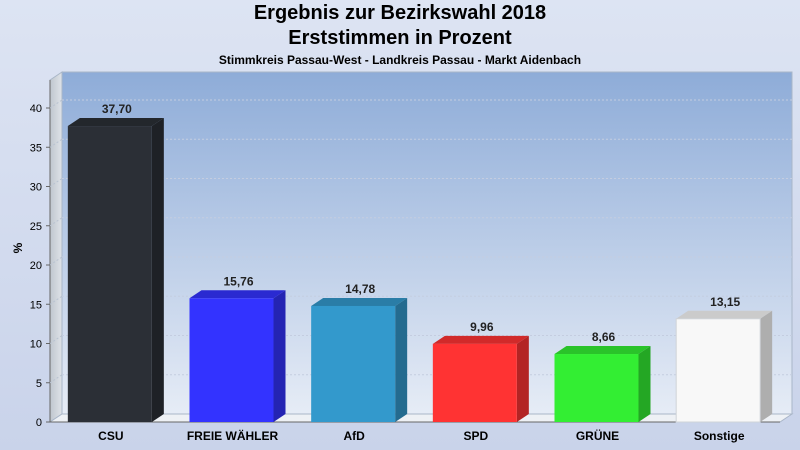 The height and width of the screenshot is (450, 800). Describe the element at coordinates (719, 436) in the screenshot. I see `x-tick-label: Sonstige` at that location.